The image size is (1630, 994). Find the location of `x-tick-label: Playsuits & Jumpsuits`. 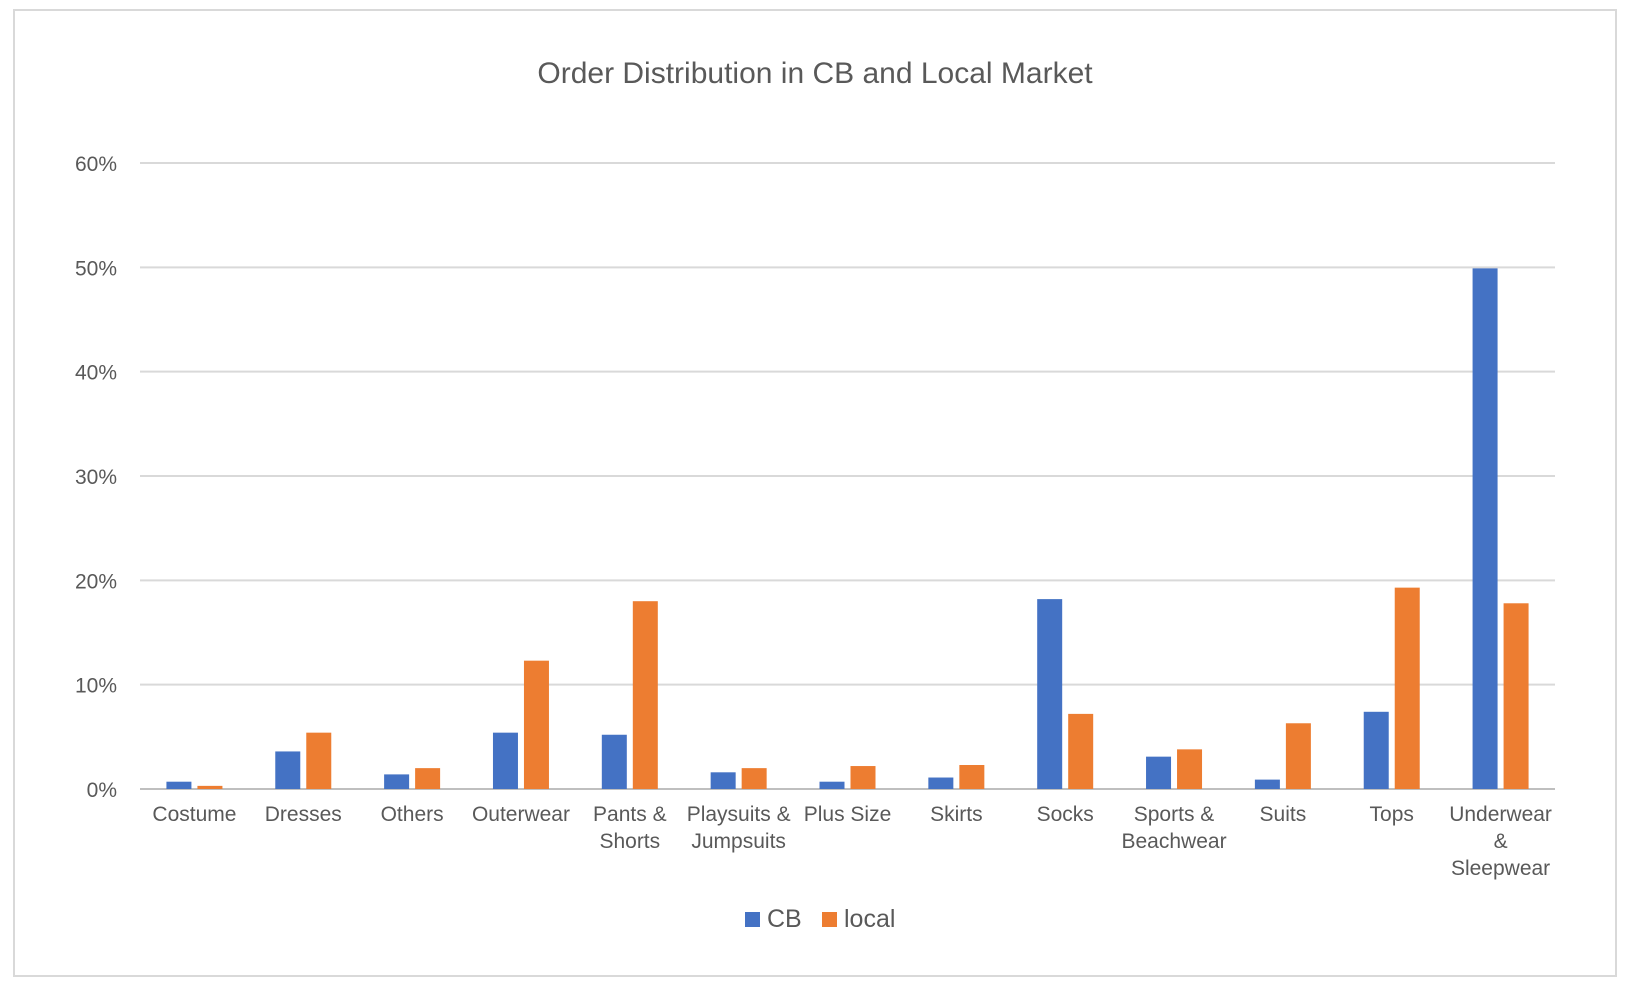

x-tick-label: Playsuits & Jumpsuits is located at coordinates (739, 828).